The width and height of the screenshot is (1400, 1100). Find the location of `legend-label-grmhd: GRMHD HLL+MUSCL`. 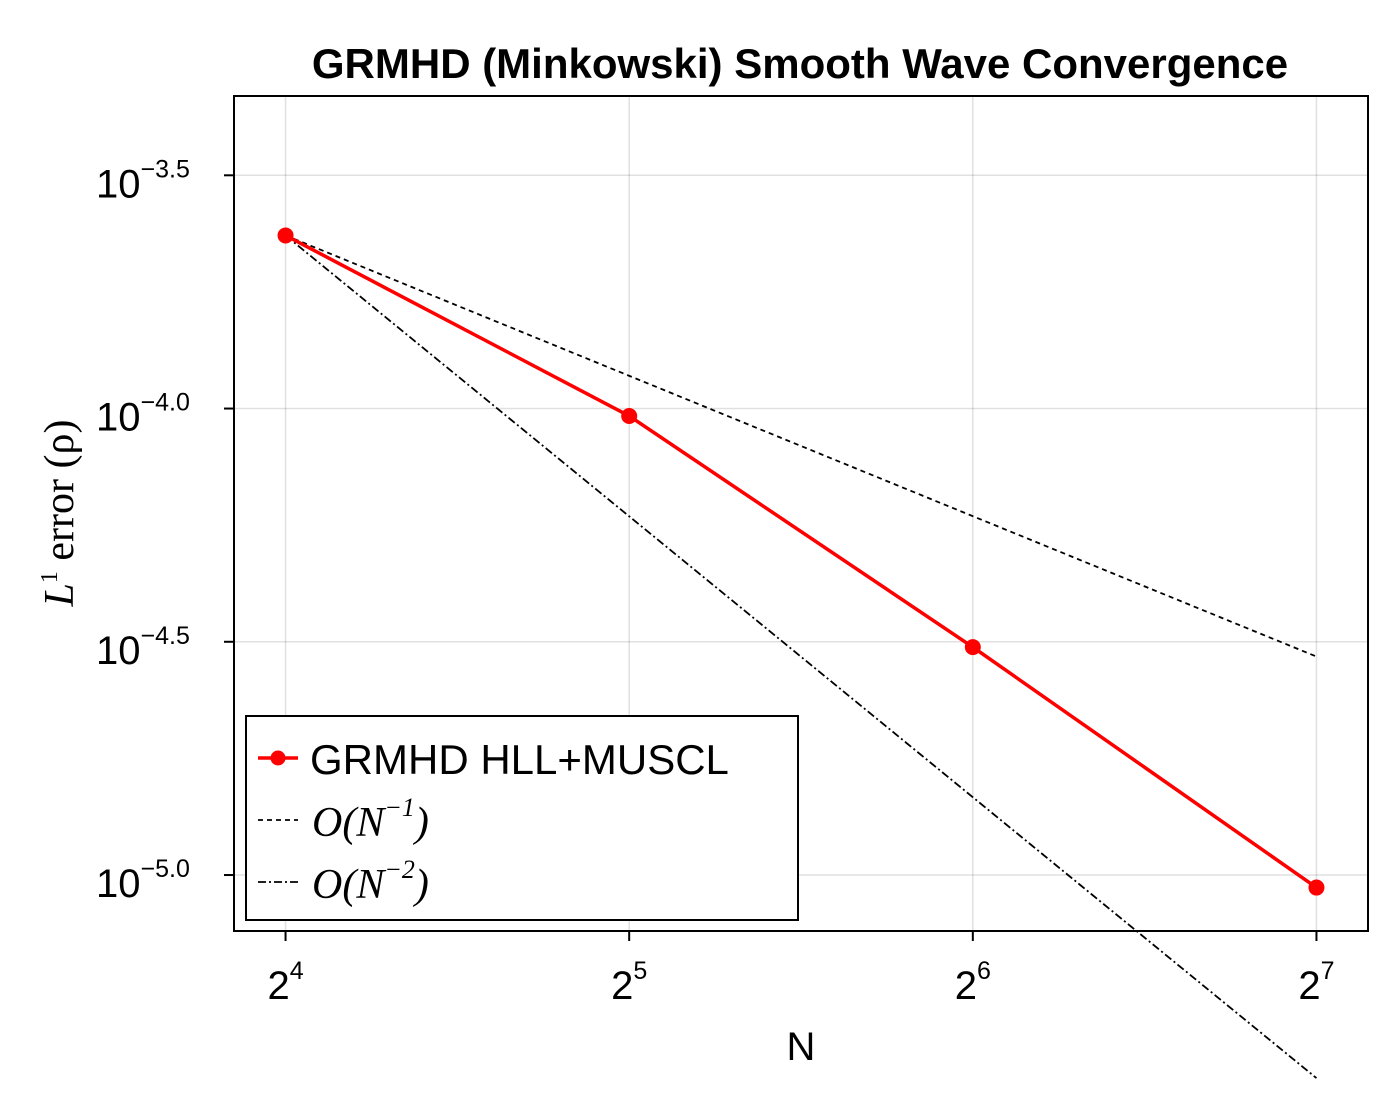

legend-label-grmhd: GRMHD HLL+MUSCL is located at coordinates (519, 759).